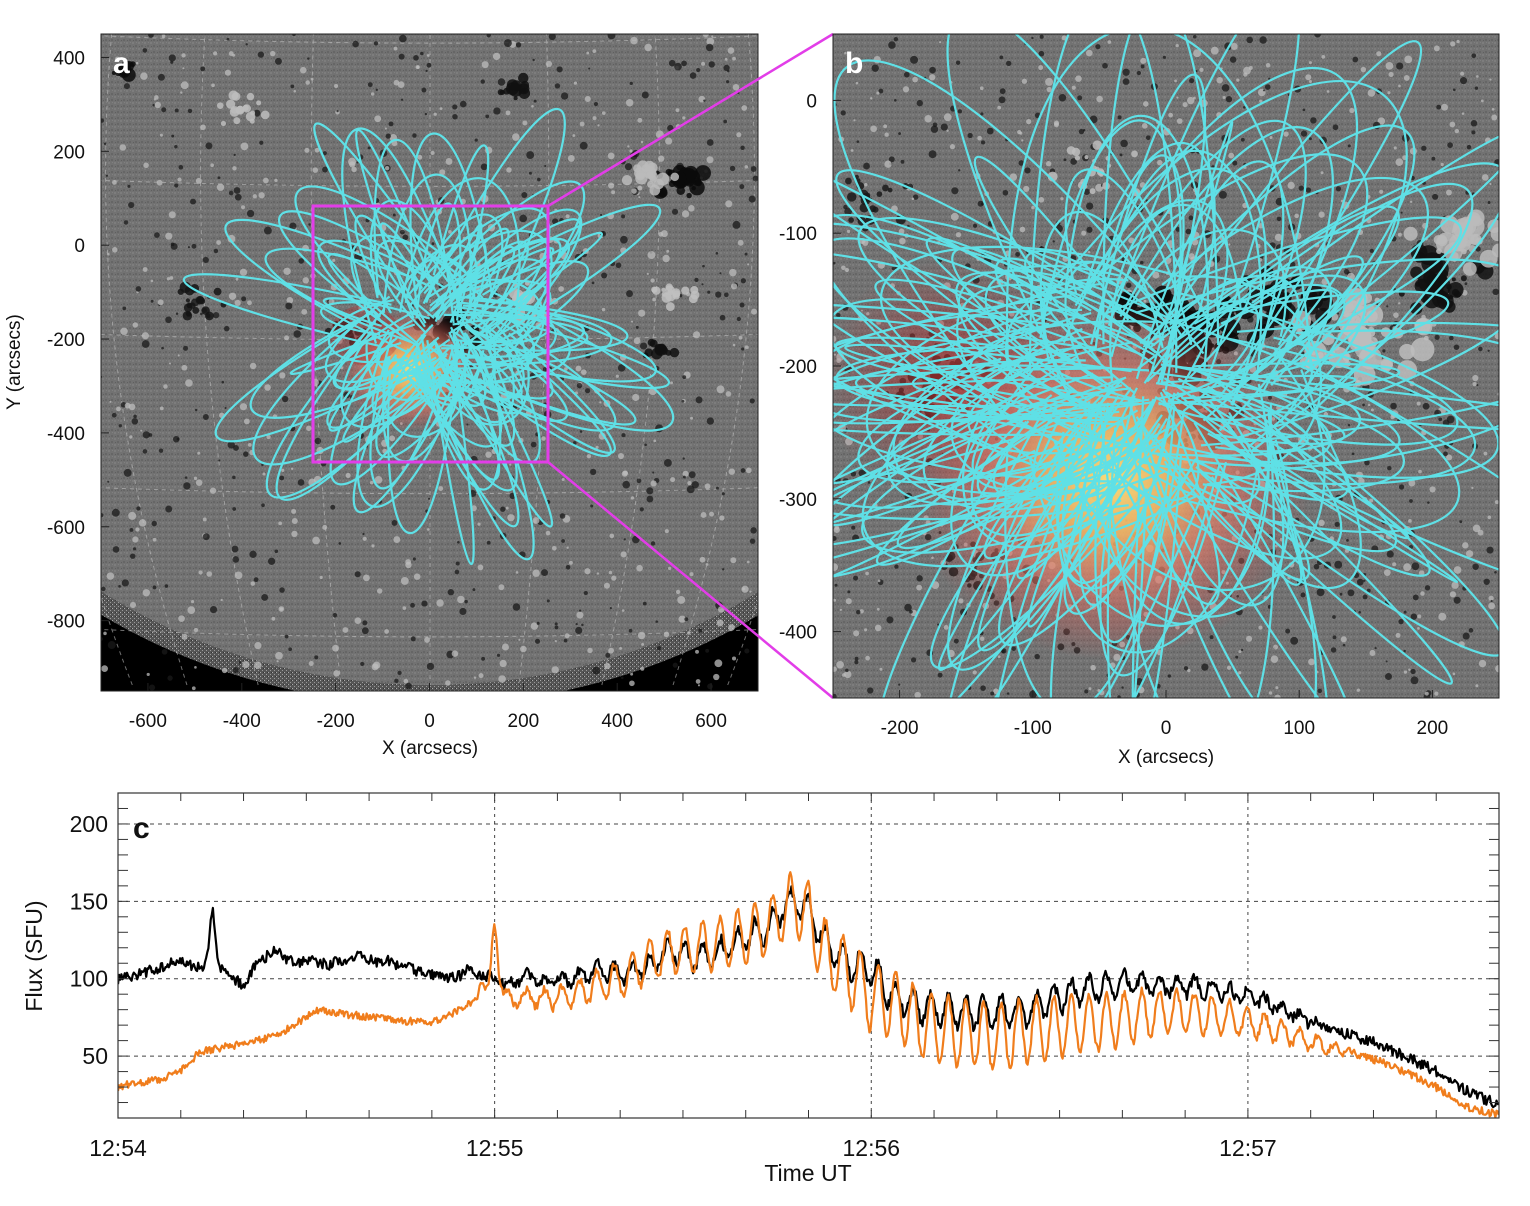  What do you see at coordinates (121, 63) in the screenshot?
I see `panel-a-letter: a` at bounding box center [121, 63].